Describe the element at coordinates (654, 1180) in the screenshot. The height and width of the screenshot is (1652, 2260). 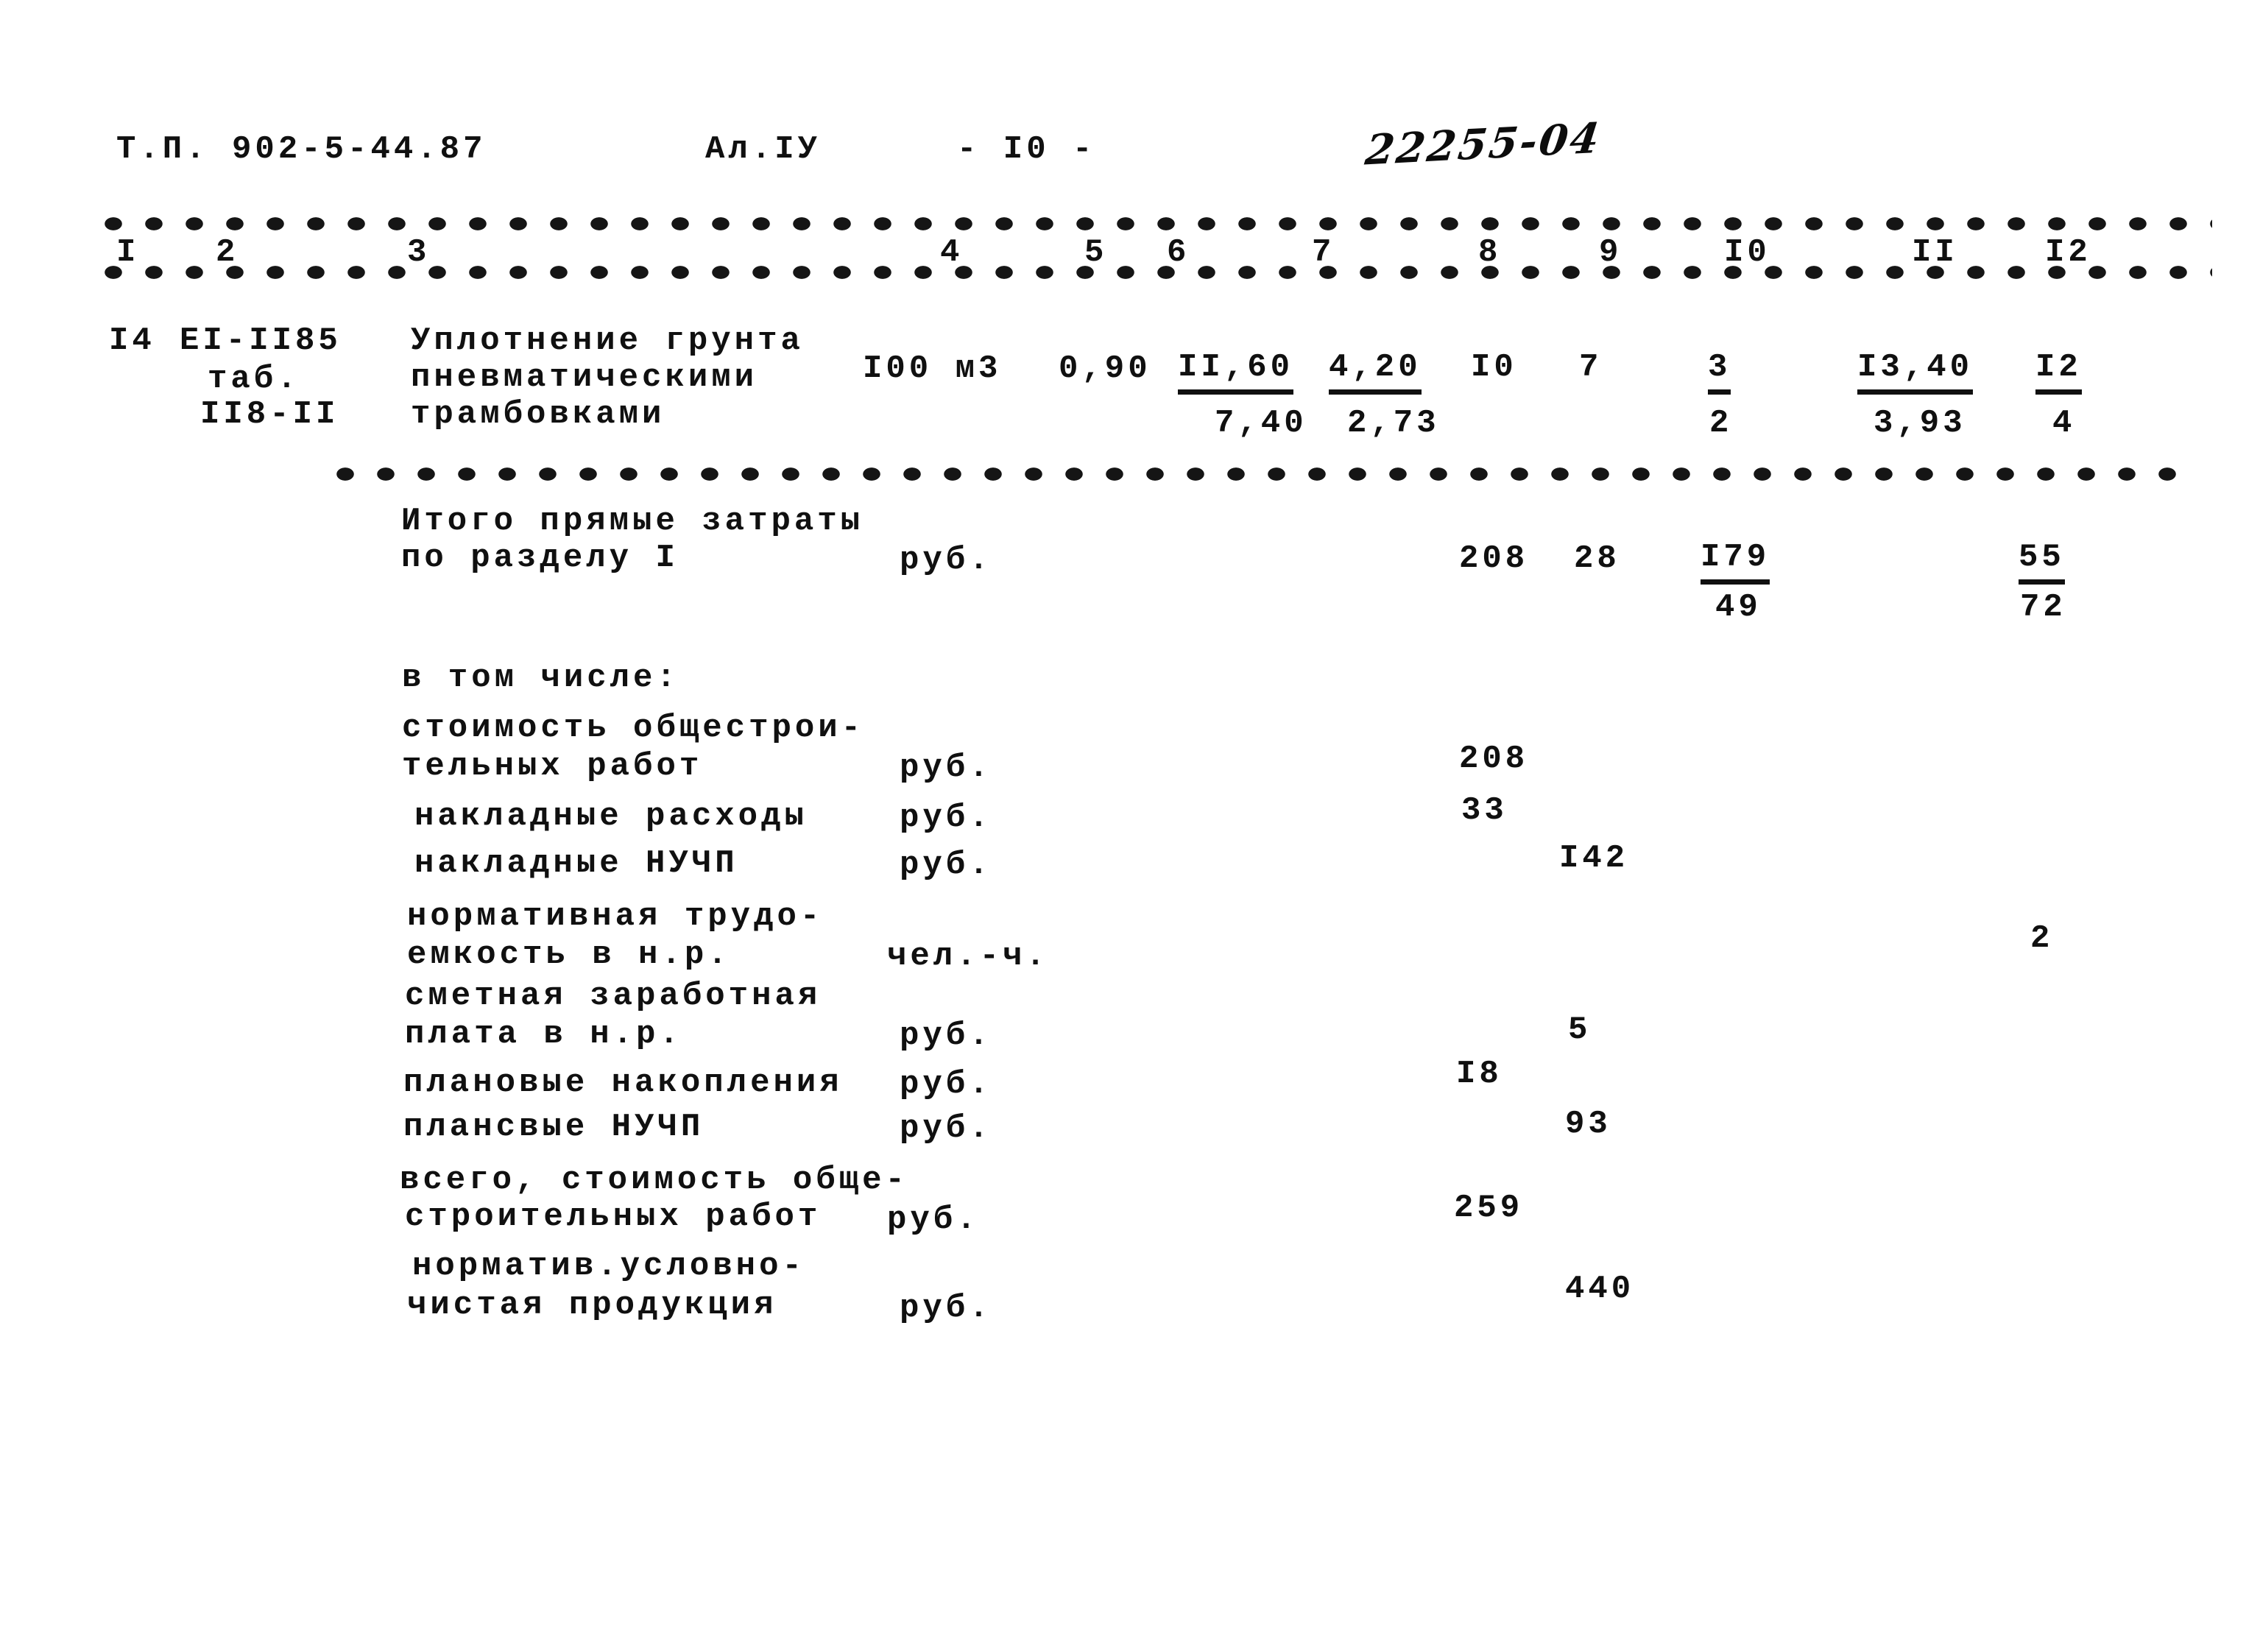
I see `detail-row-label: всего, стоимость обще-` at that location.